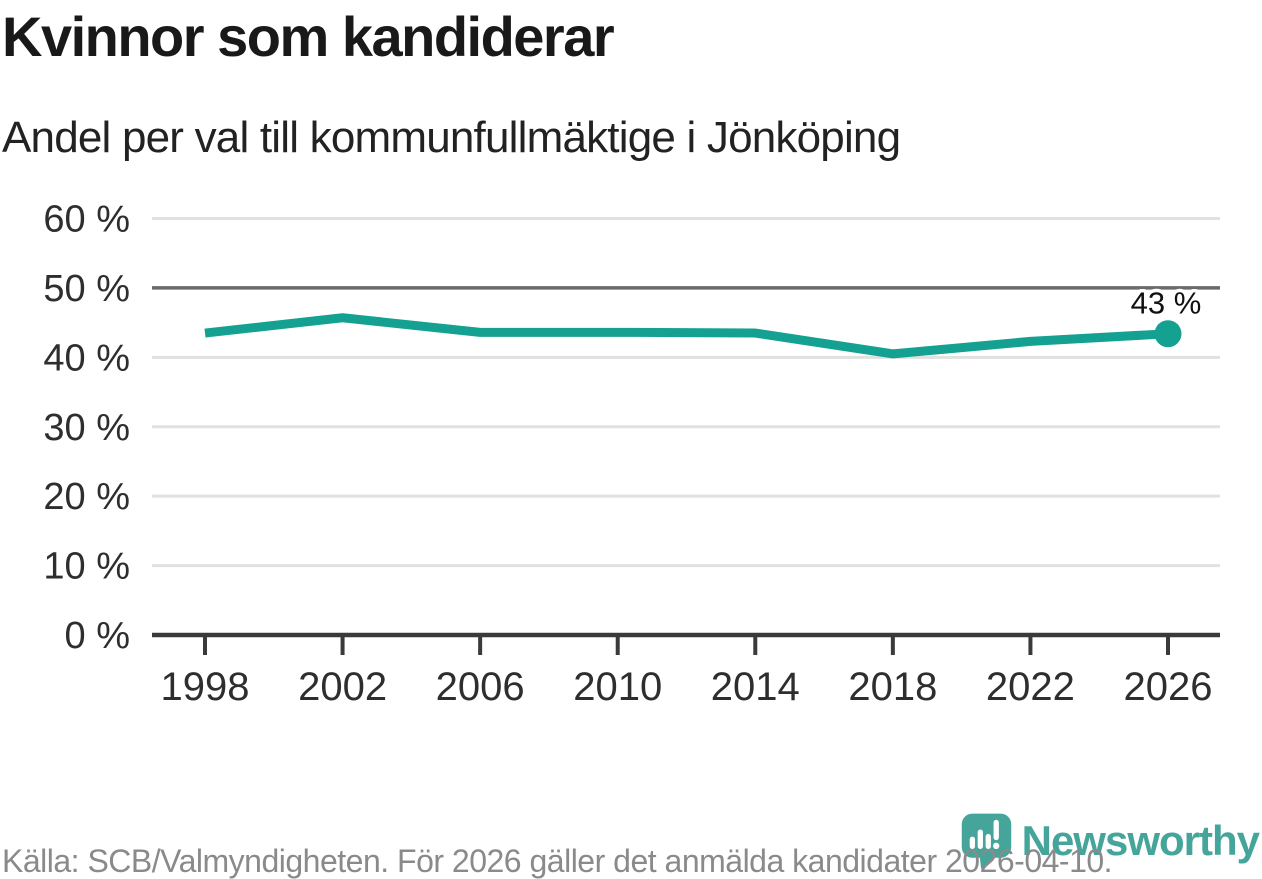 This screenshot has width=1262, height=879. Describe the element at coordinates (480, 687) in the screenshot. I see `x-tick-label: 2006` at that location.